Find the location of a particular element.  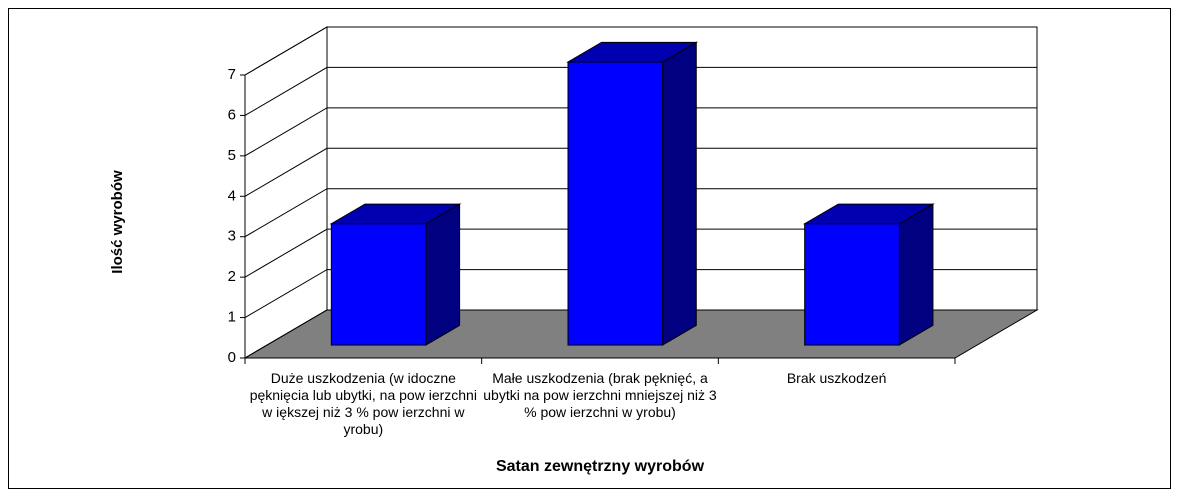

y-tick-label: 2 is located at coordinates (232, 276).